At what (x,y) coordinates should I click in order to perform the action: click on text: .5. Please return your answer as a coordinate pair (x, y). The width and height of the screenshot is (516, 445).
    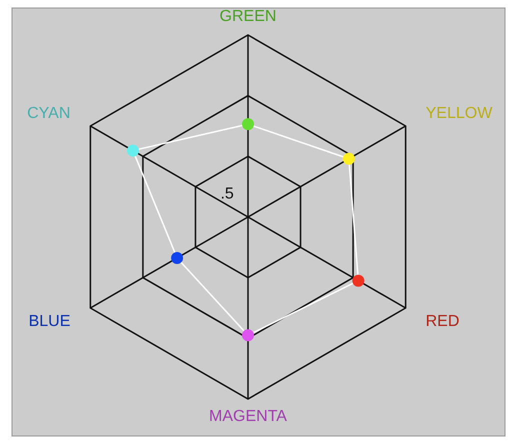
    Looking at the image, I should click on (227, 194).